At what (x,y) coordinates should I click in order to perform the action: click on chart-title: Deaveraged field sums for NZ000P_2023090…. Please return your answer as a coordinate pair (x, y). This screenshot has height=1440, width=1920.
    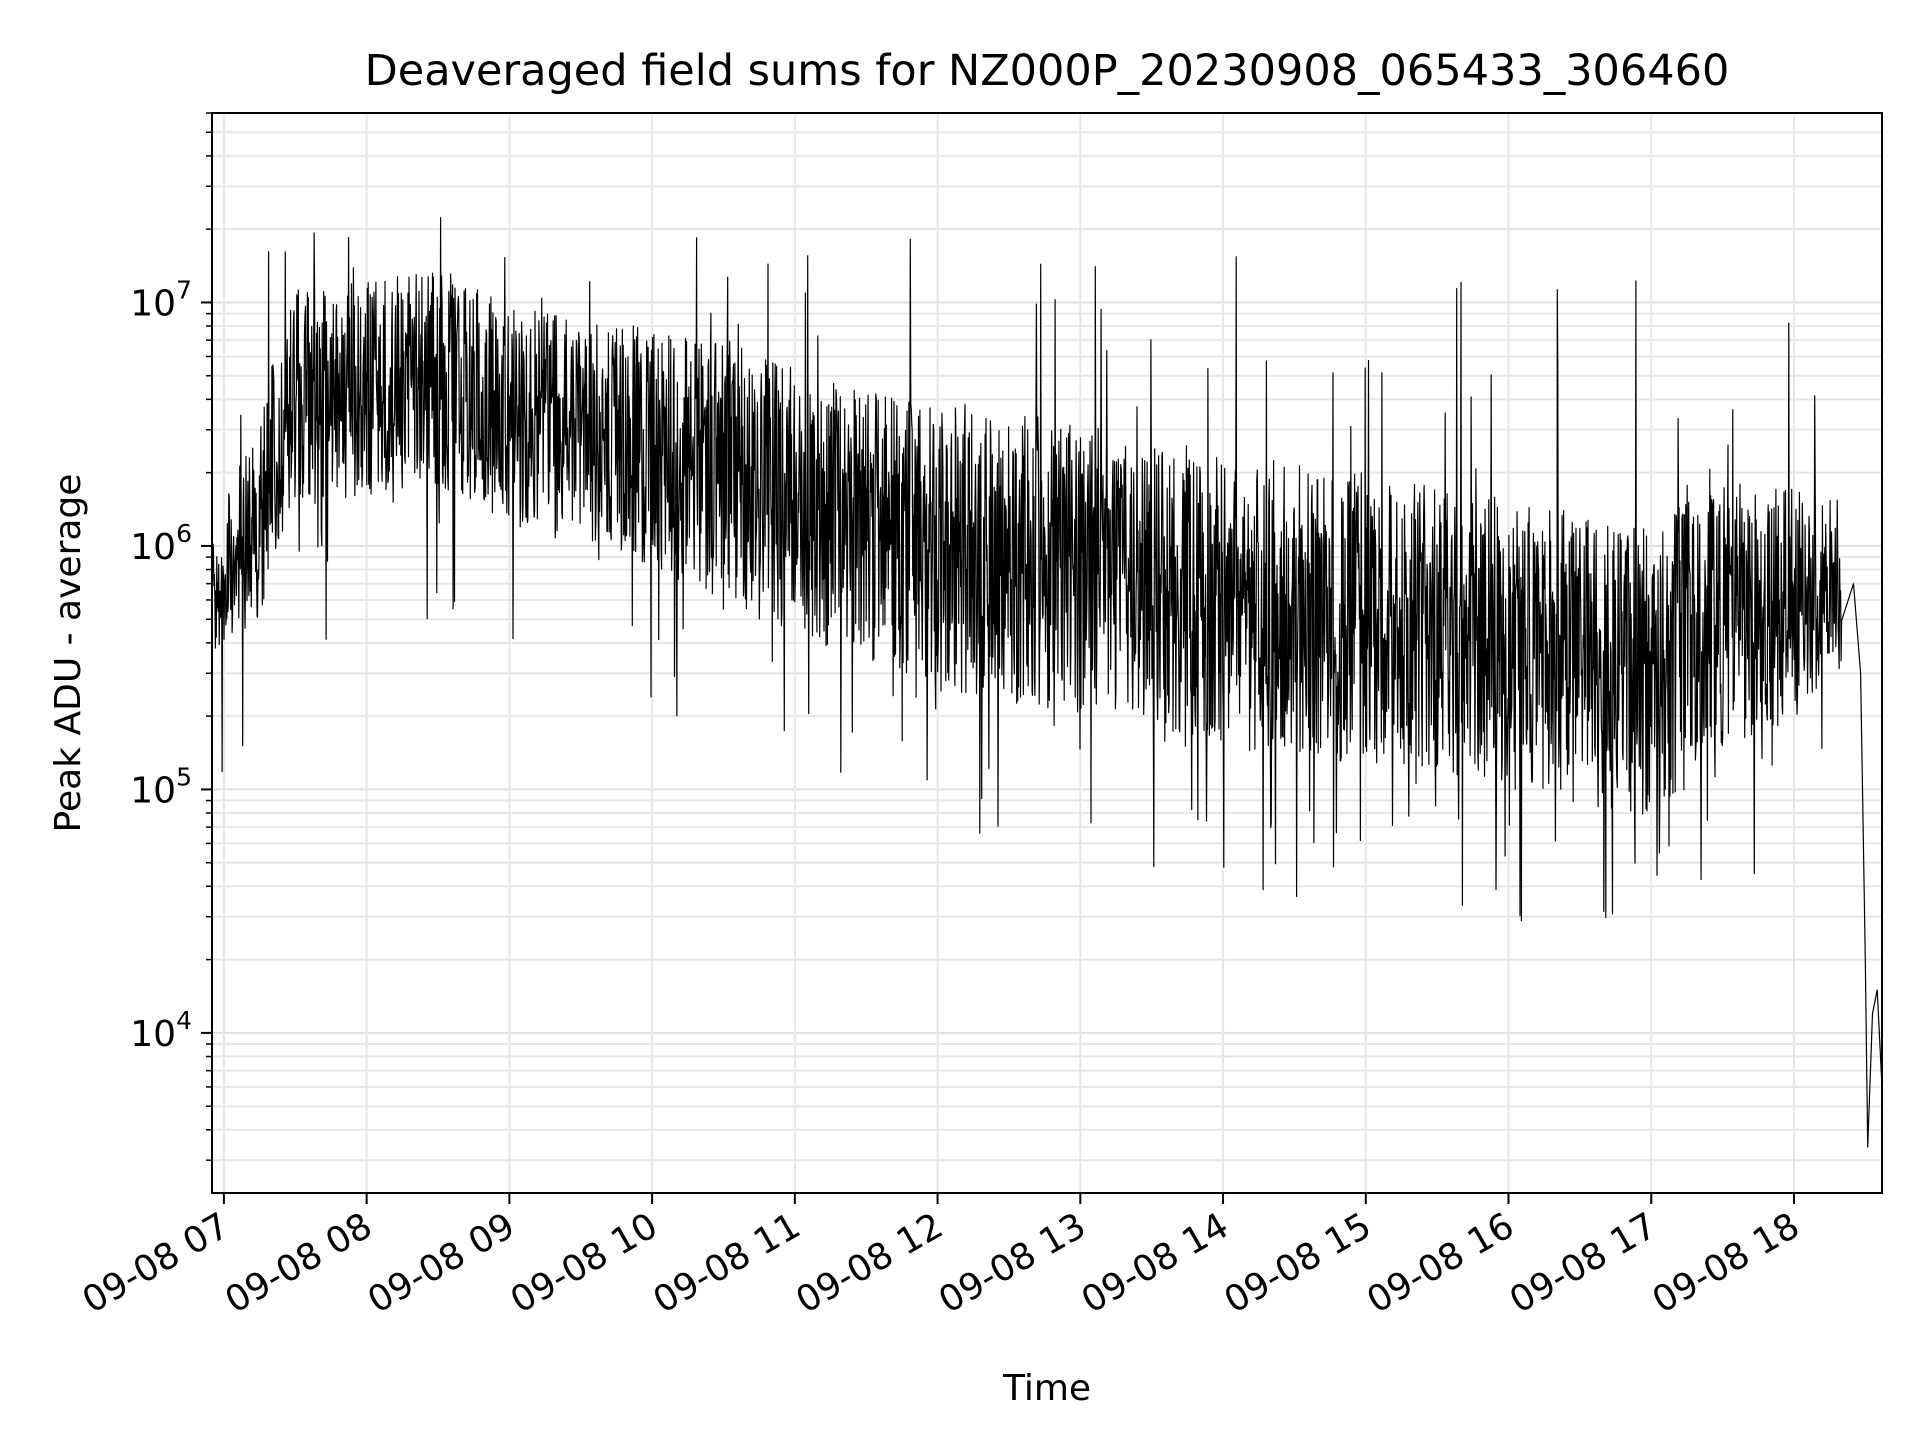
    Looking at the image, I should click on (1047, 71).